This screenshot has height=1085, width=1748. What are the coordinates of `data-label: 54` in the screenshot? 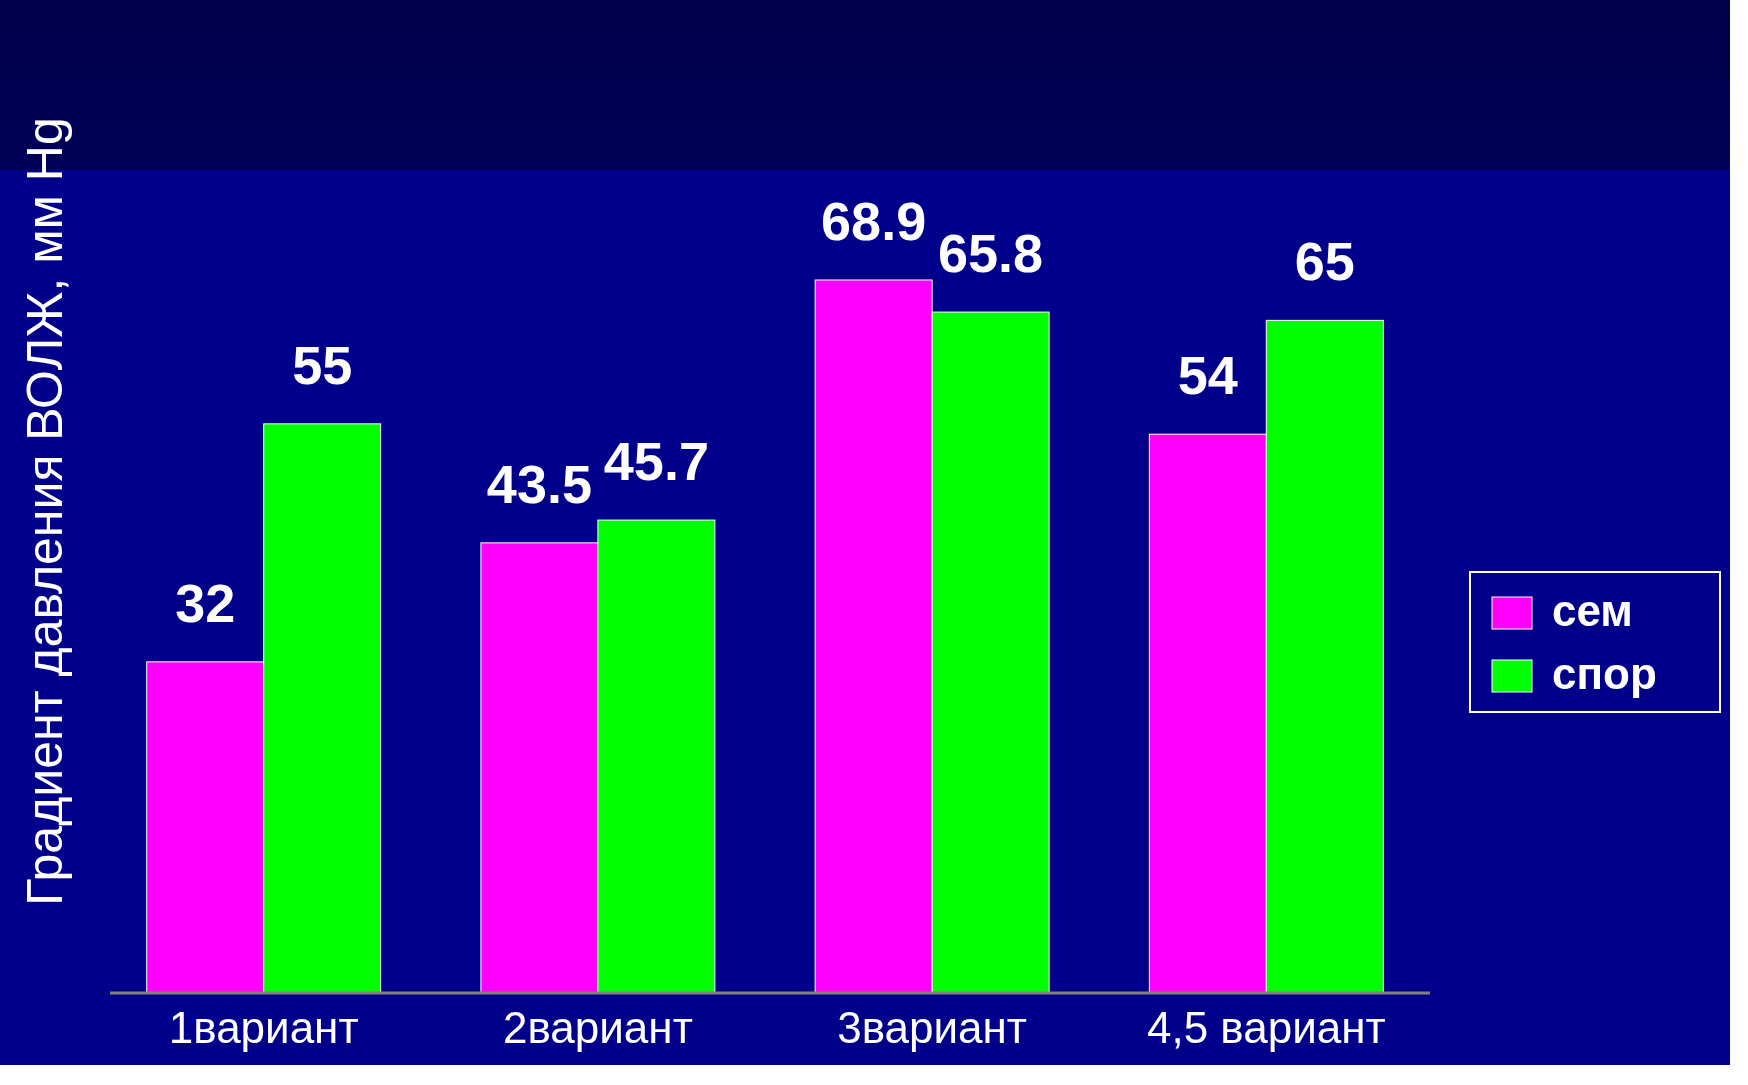 It's located at (1207, 375).